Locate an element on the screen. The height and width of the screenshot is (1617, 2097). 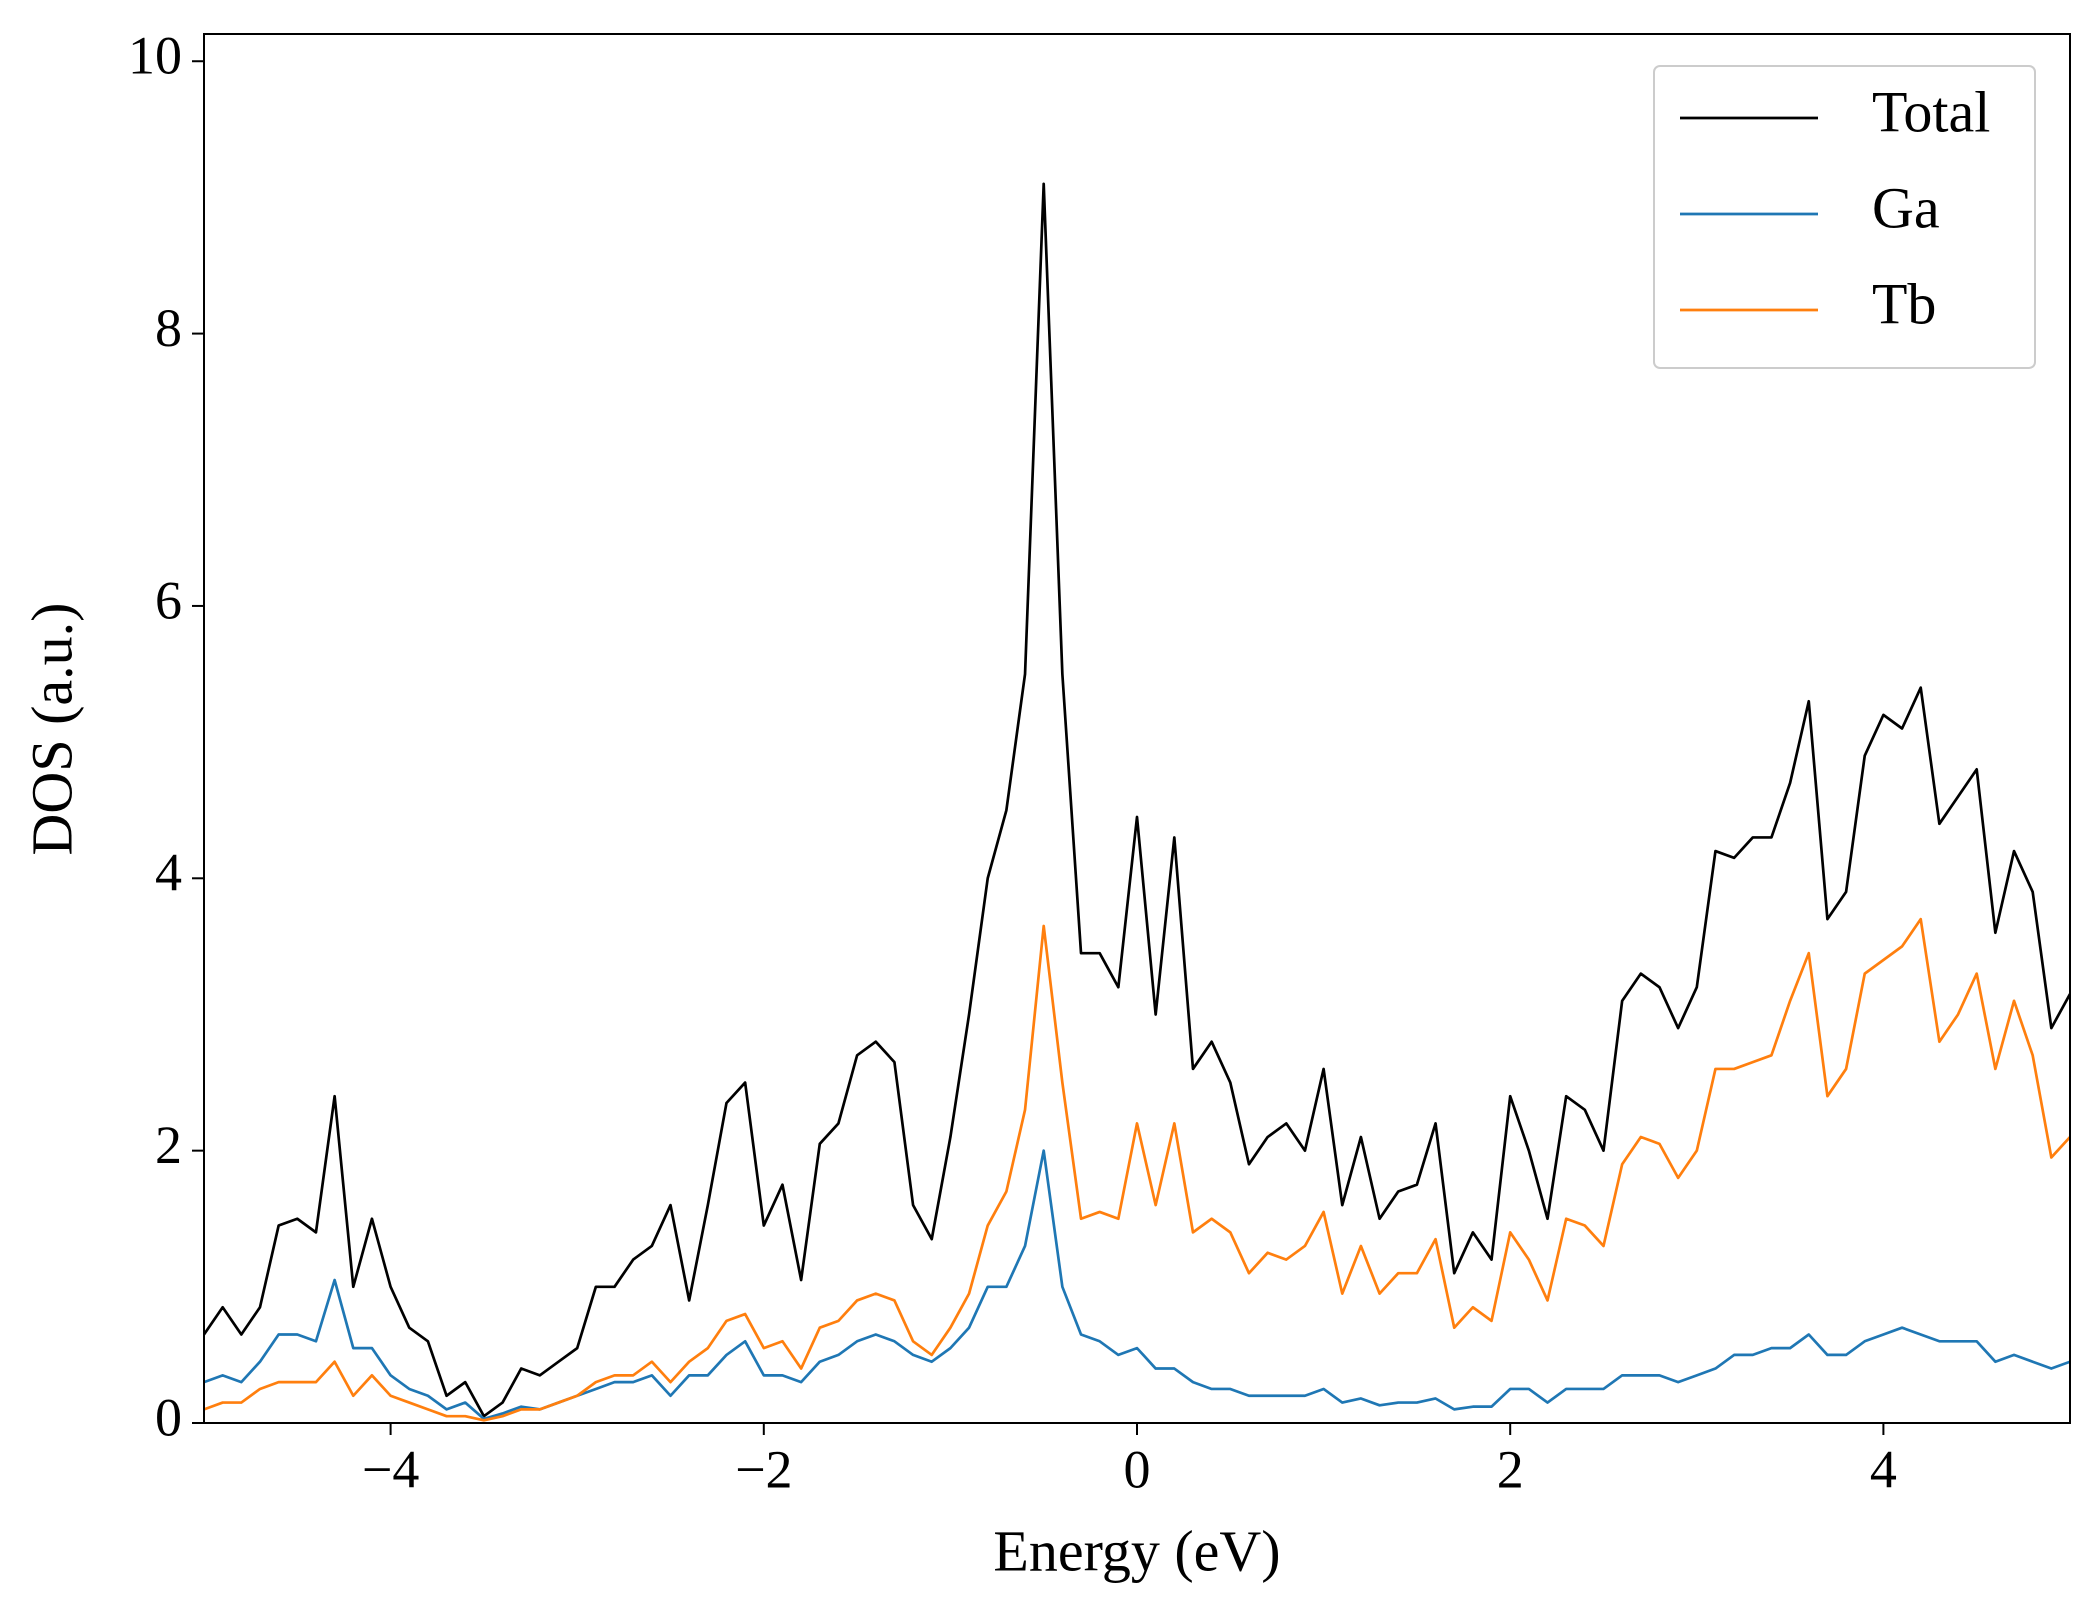
legend-label: Tb is located at coordinates (1904, 303).